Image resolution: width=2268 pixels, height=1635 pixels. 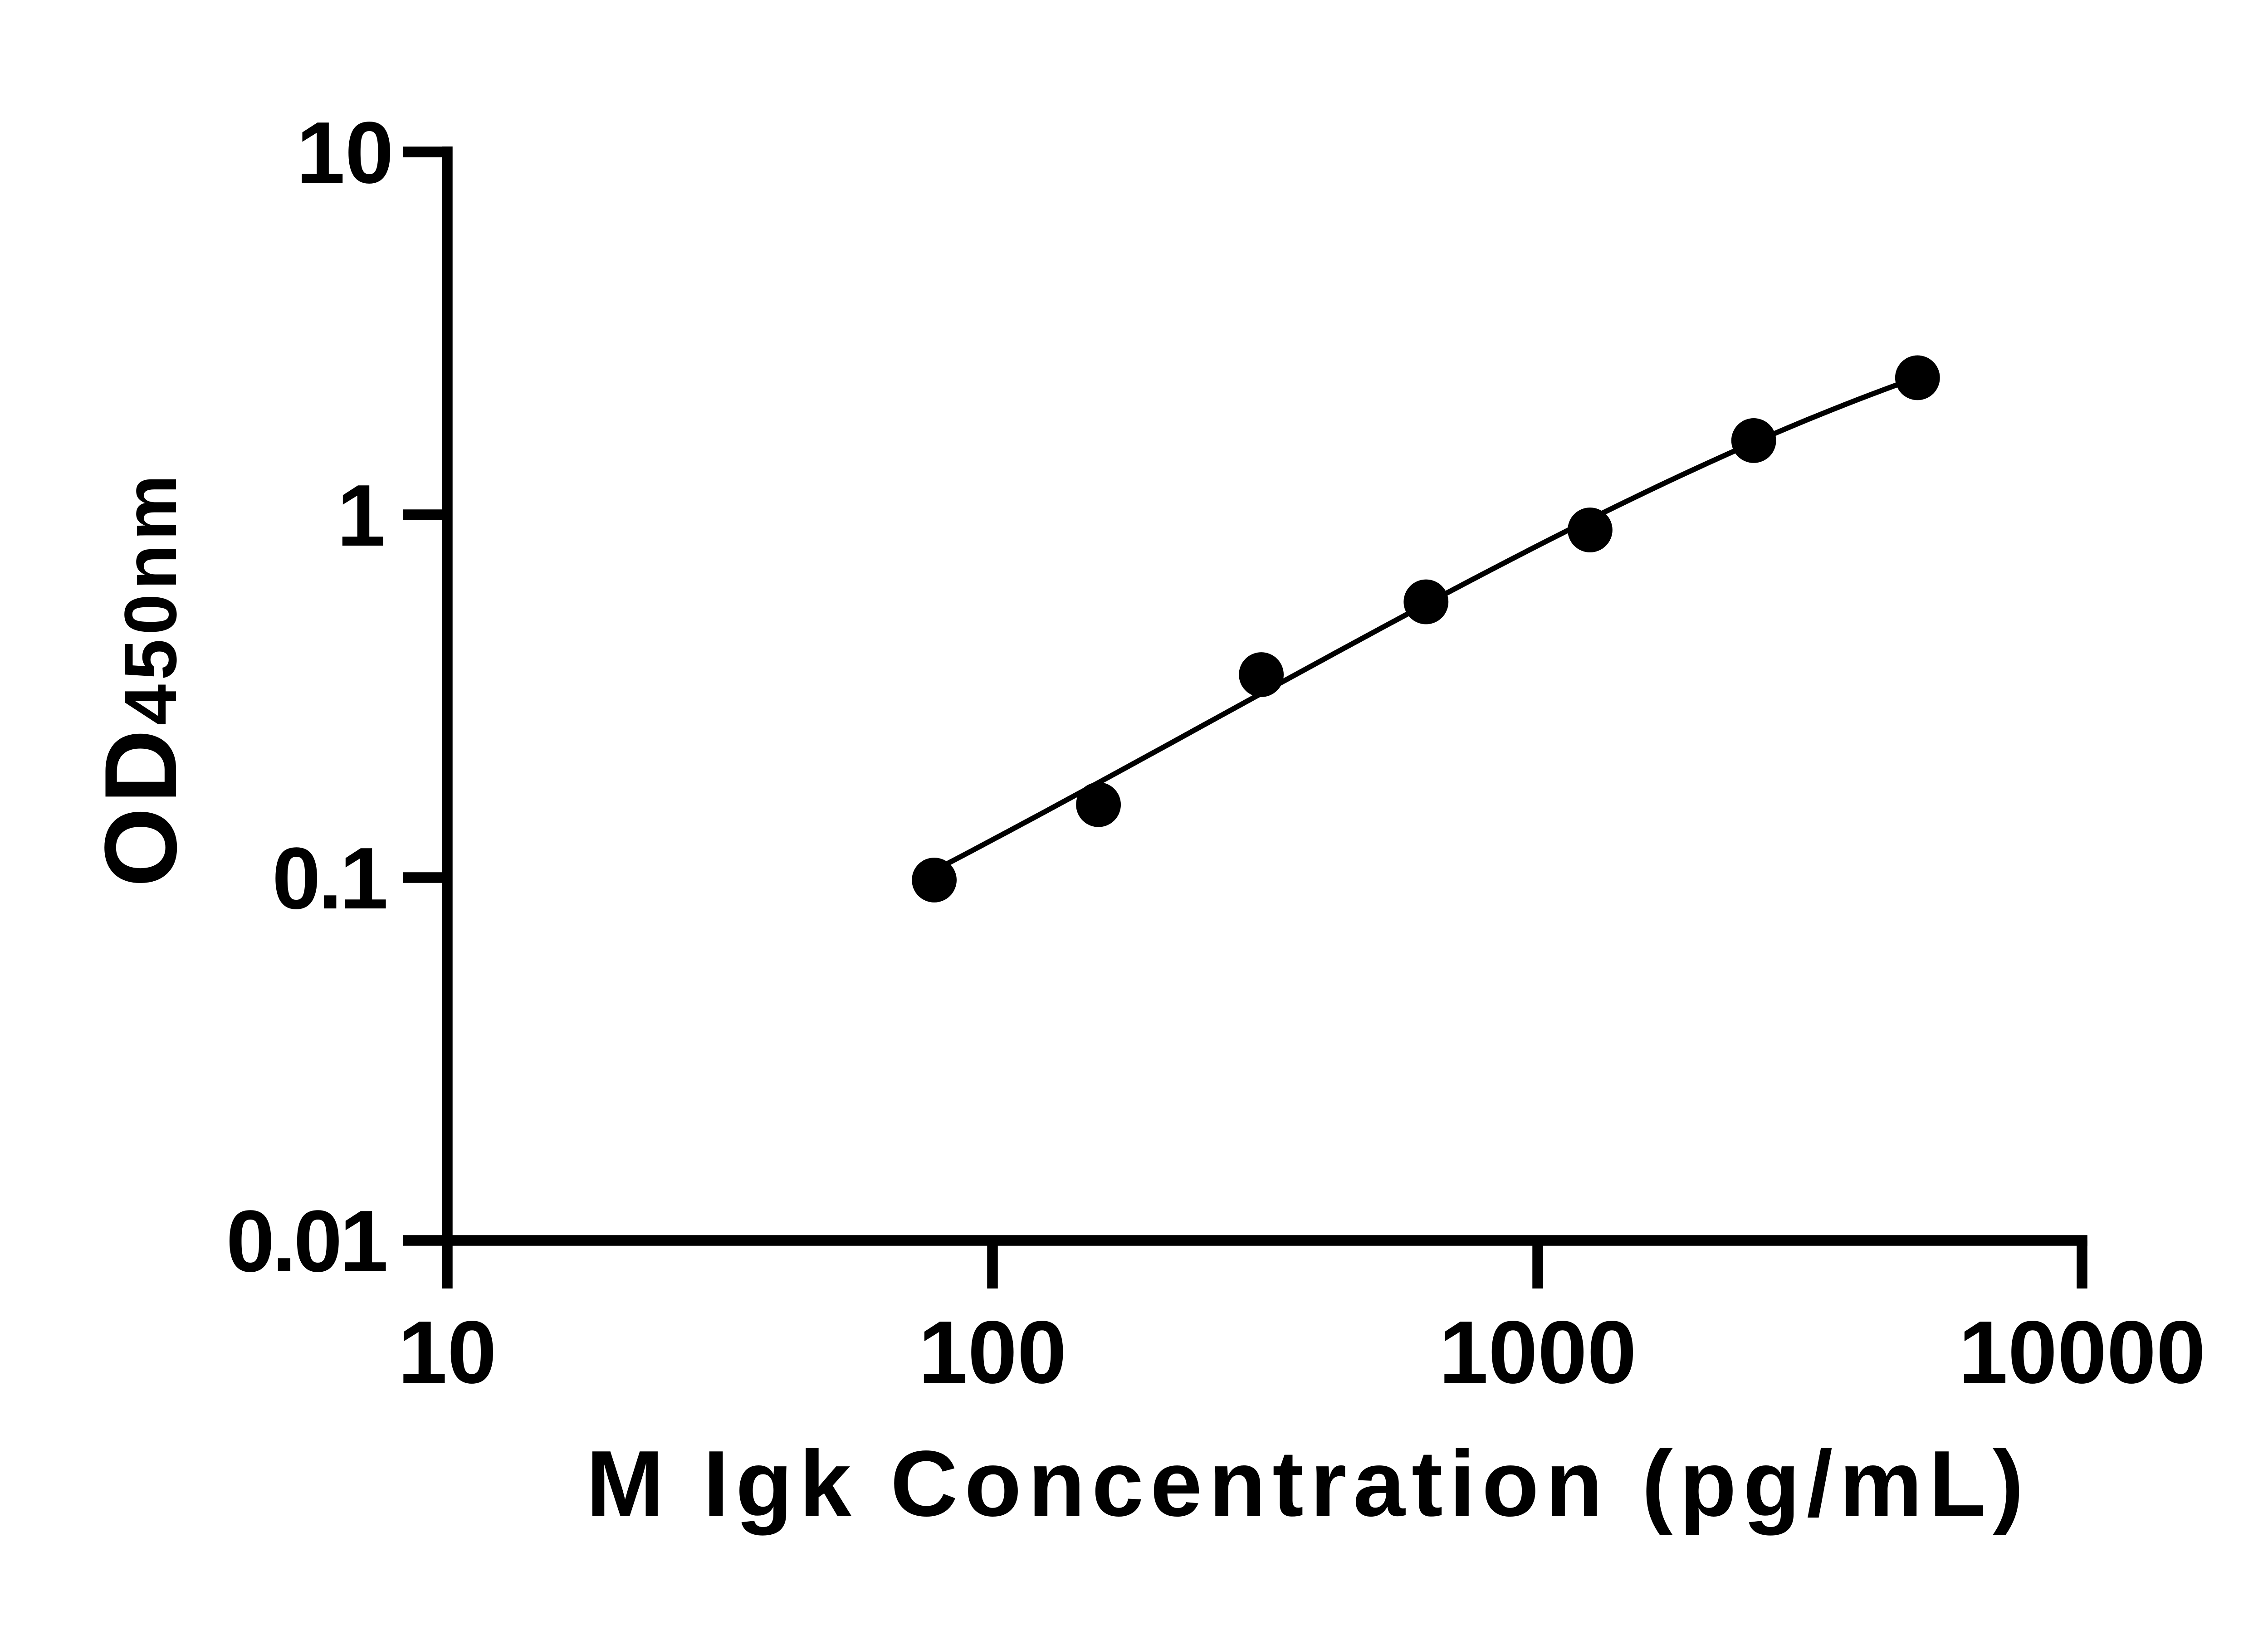 What do you see at coordinates (306, 1241) in the screenshot?
I see `svg-text: 0.01` at bounding box center [306, 1241].